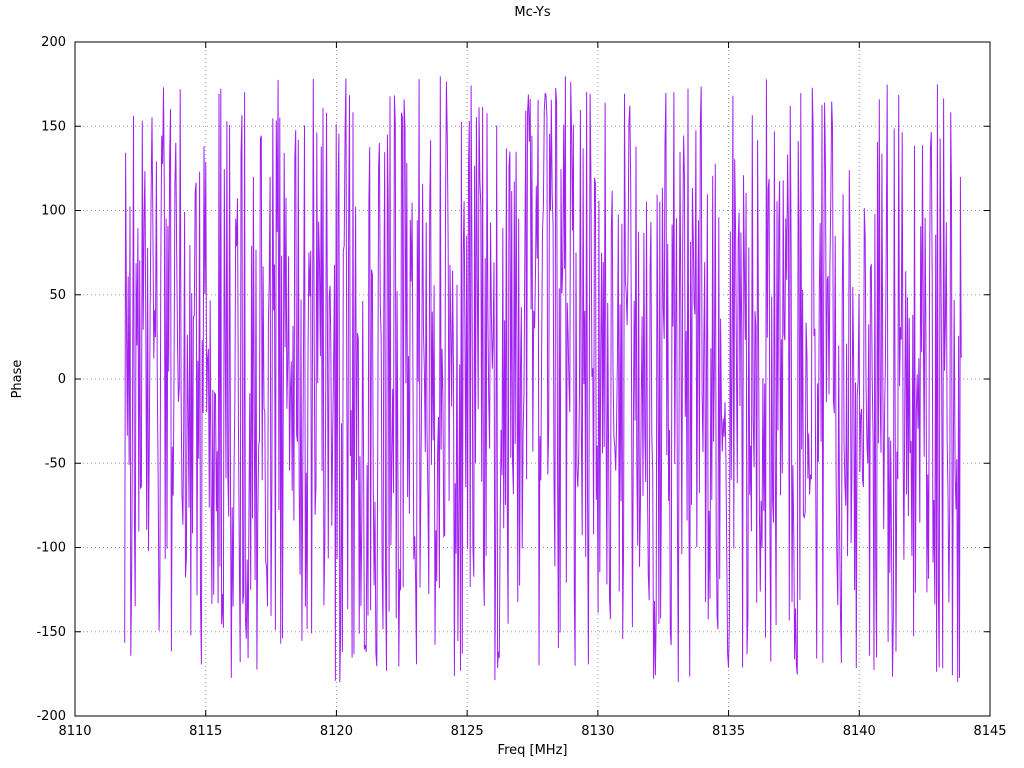 This screenshot has height=768, width=1024. I want to click on x-axis-label: Freq [MHz], so click(532, 750).